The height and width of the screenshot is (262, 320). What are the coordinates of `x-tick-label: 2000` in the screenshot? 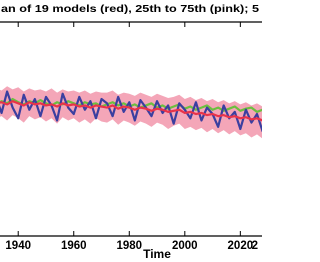 It's located at (185, 246).